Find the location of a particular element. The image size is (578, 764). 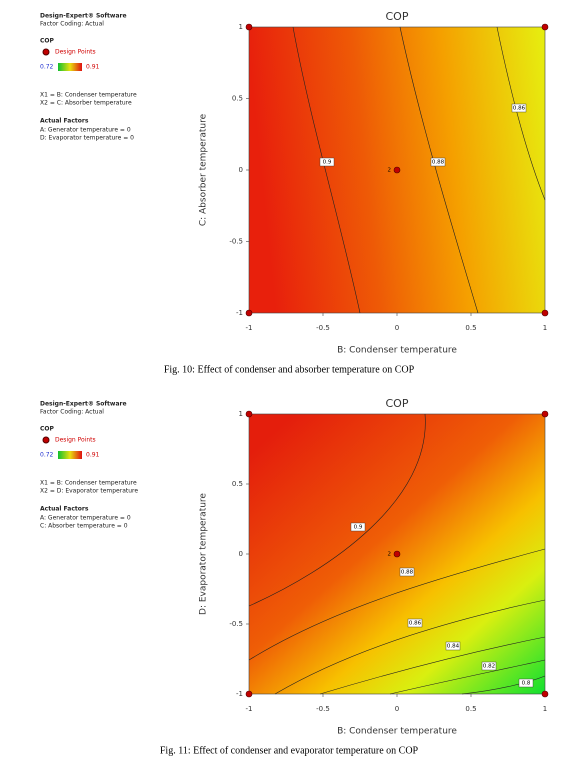

y-axis-label: C: Absorber temperature is located at coordinates (204, 169).